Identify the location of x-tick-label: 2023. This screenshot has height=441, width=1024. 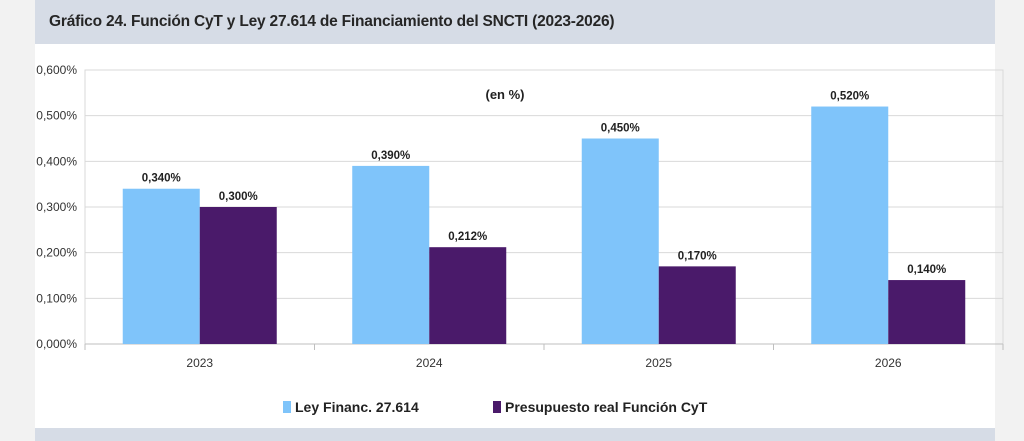
(199, 363).